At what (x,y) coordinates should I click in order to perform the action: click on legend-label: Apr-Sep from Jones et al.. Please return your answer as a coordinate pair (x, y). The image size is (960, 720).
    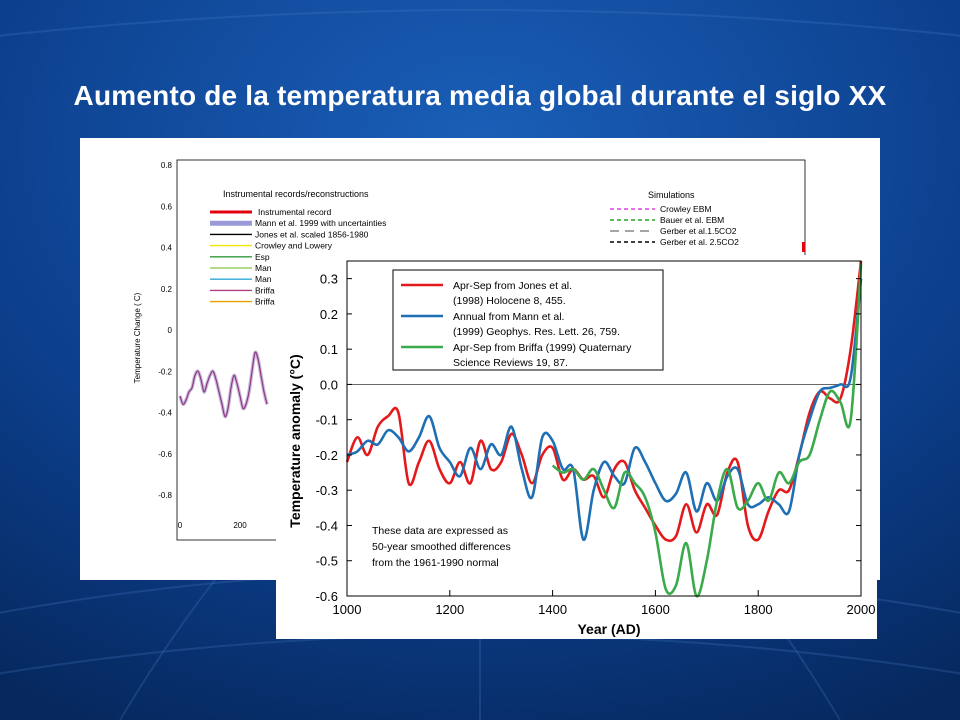
    Looking at the image, I should click on (512, 286).